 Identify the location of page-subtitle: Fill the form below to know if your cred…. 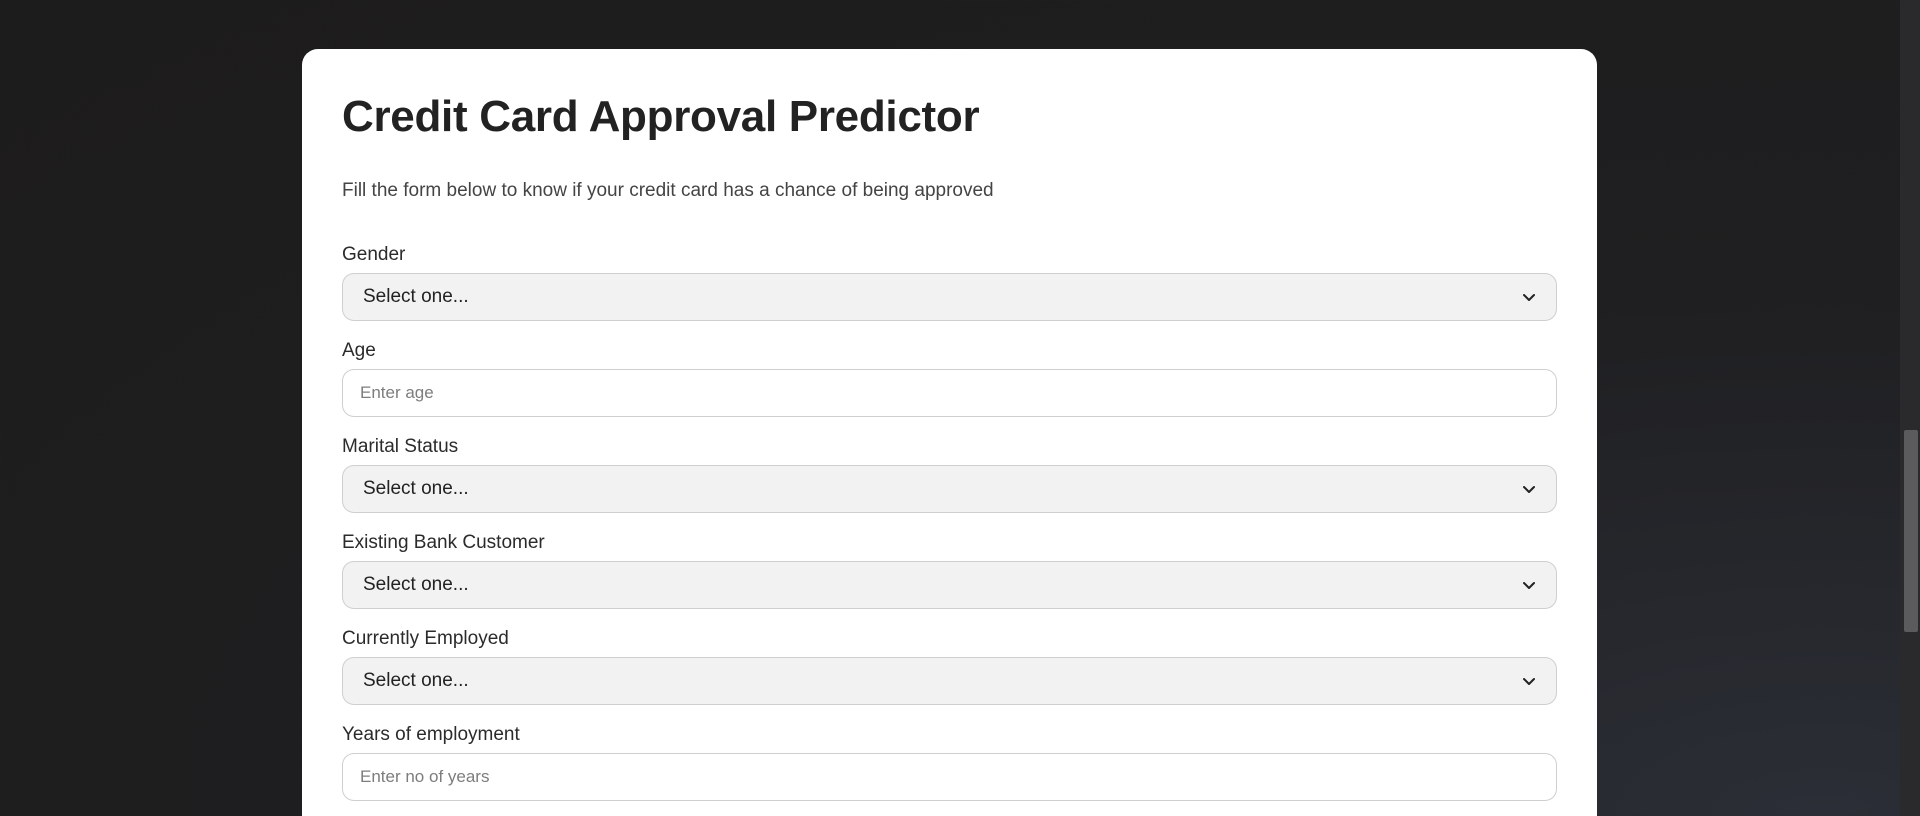
(668, 190).